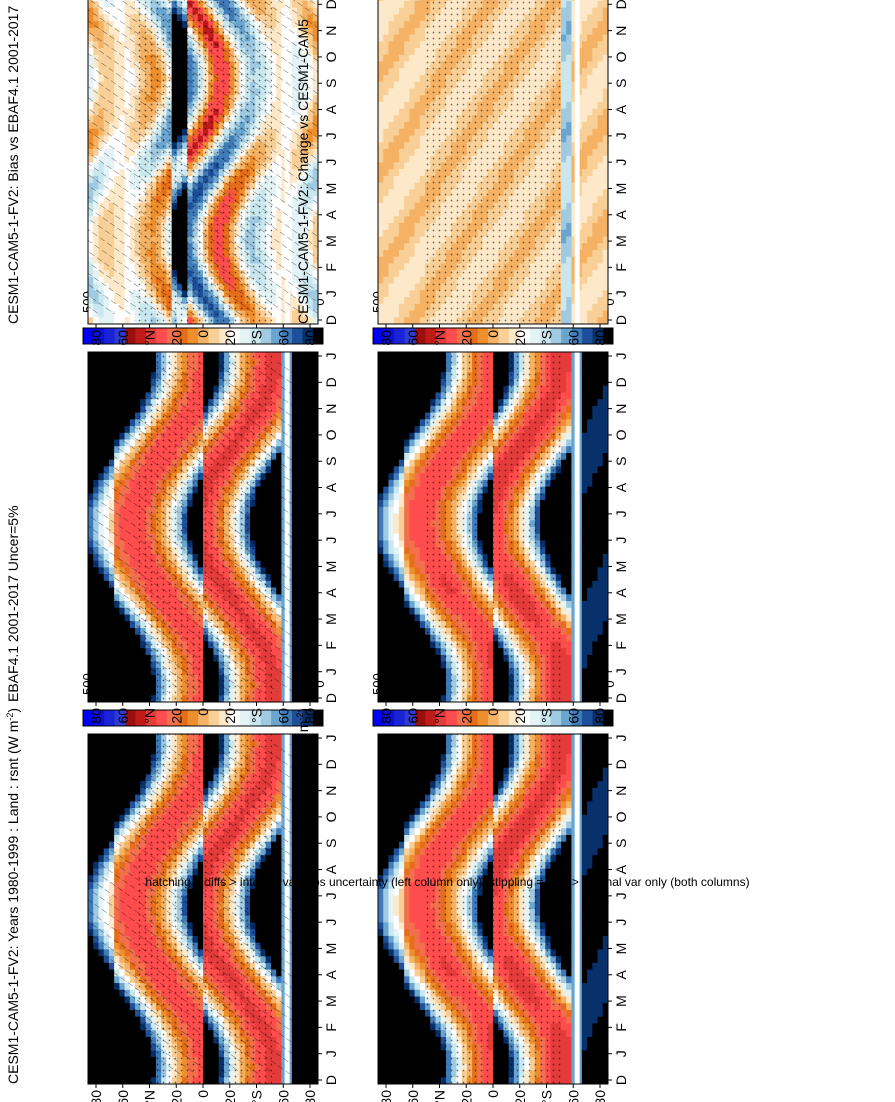 The height and width of the screenshot is (1102, 895). What do you see at coordinates (331, 791) in the screenshot?
I see `x-tick-label: N` at bounding box center [331, 791].